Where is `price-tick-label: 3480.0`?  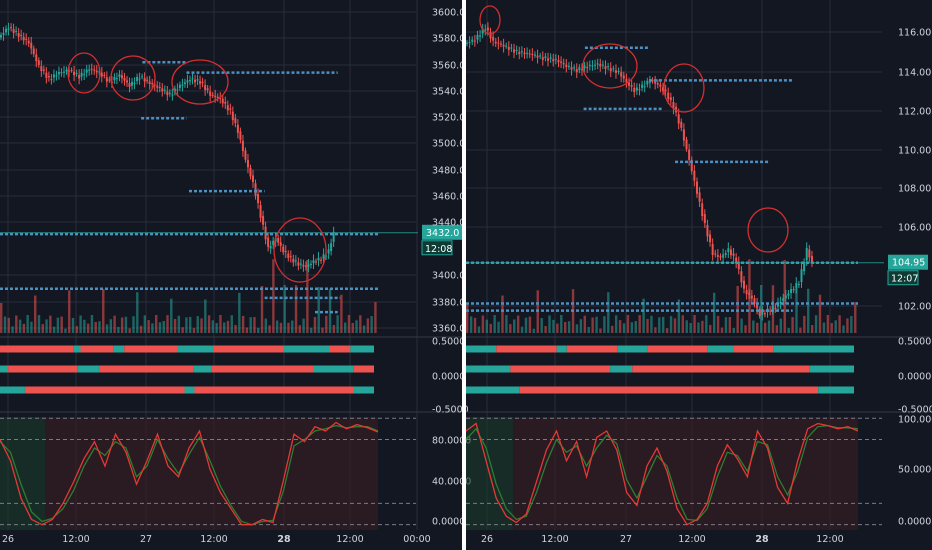
price-tick-label: 3480.0 is located at coordinates (448, 171).